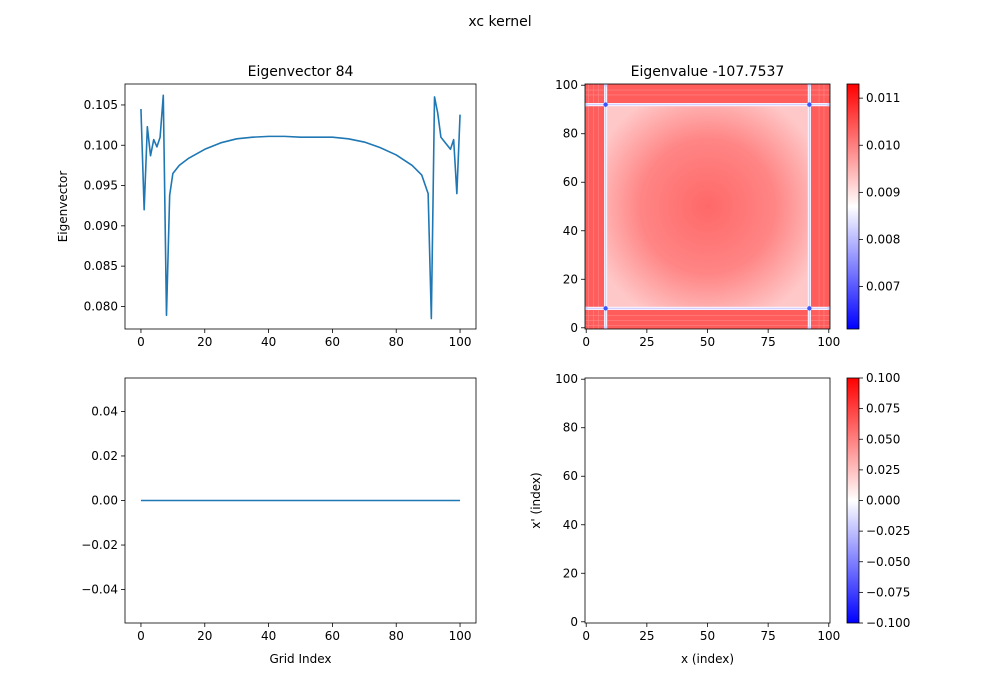 This screenshot has width=1000, height=700. Describe the element at coordinates (883, 287) in the screenshot. I see `eigenvalue-heatmap-colorbar-tick-label: 0.007` at that location.